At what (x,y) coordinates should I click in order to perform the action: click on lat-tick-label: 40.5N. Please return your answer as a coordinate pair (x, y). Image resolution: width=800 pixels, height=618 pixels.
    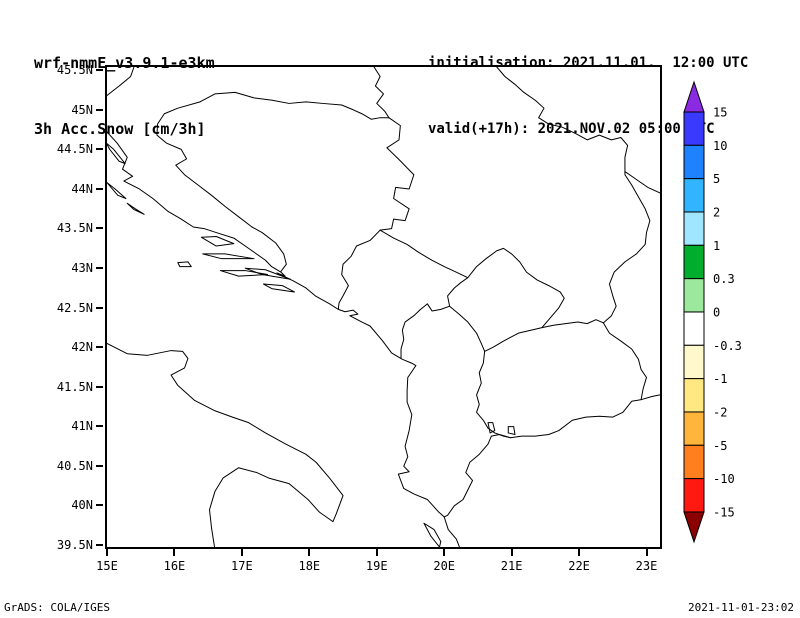
    Looking at the image, I should click on (74, 465).